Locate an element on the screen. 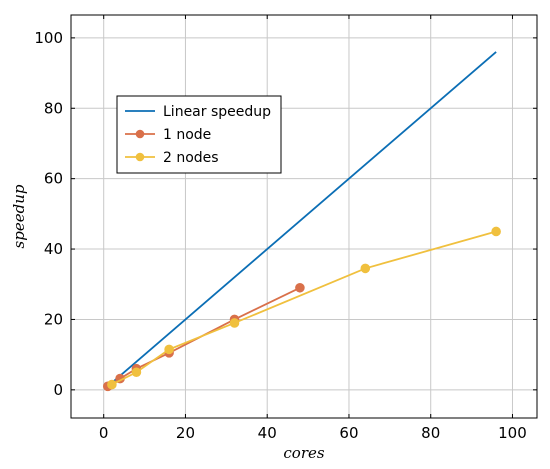 This screenshot has height=469, width=550. x-tick-label: 0 is located at coordinates (104, 433).